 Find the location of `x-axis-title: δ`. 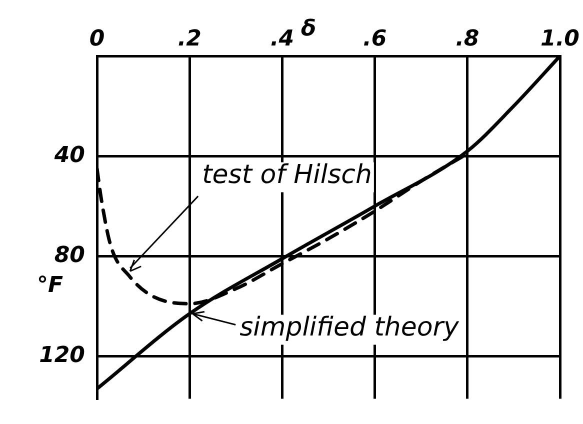

x-axis-title: δ is located at coordinates (308, 29).